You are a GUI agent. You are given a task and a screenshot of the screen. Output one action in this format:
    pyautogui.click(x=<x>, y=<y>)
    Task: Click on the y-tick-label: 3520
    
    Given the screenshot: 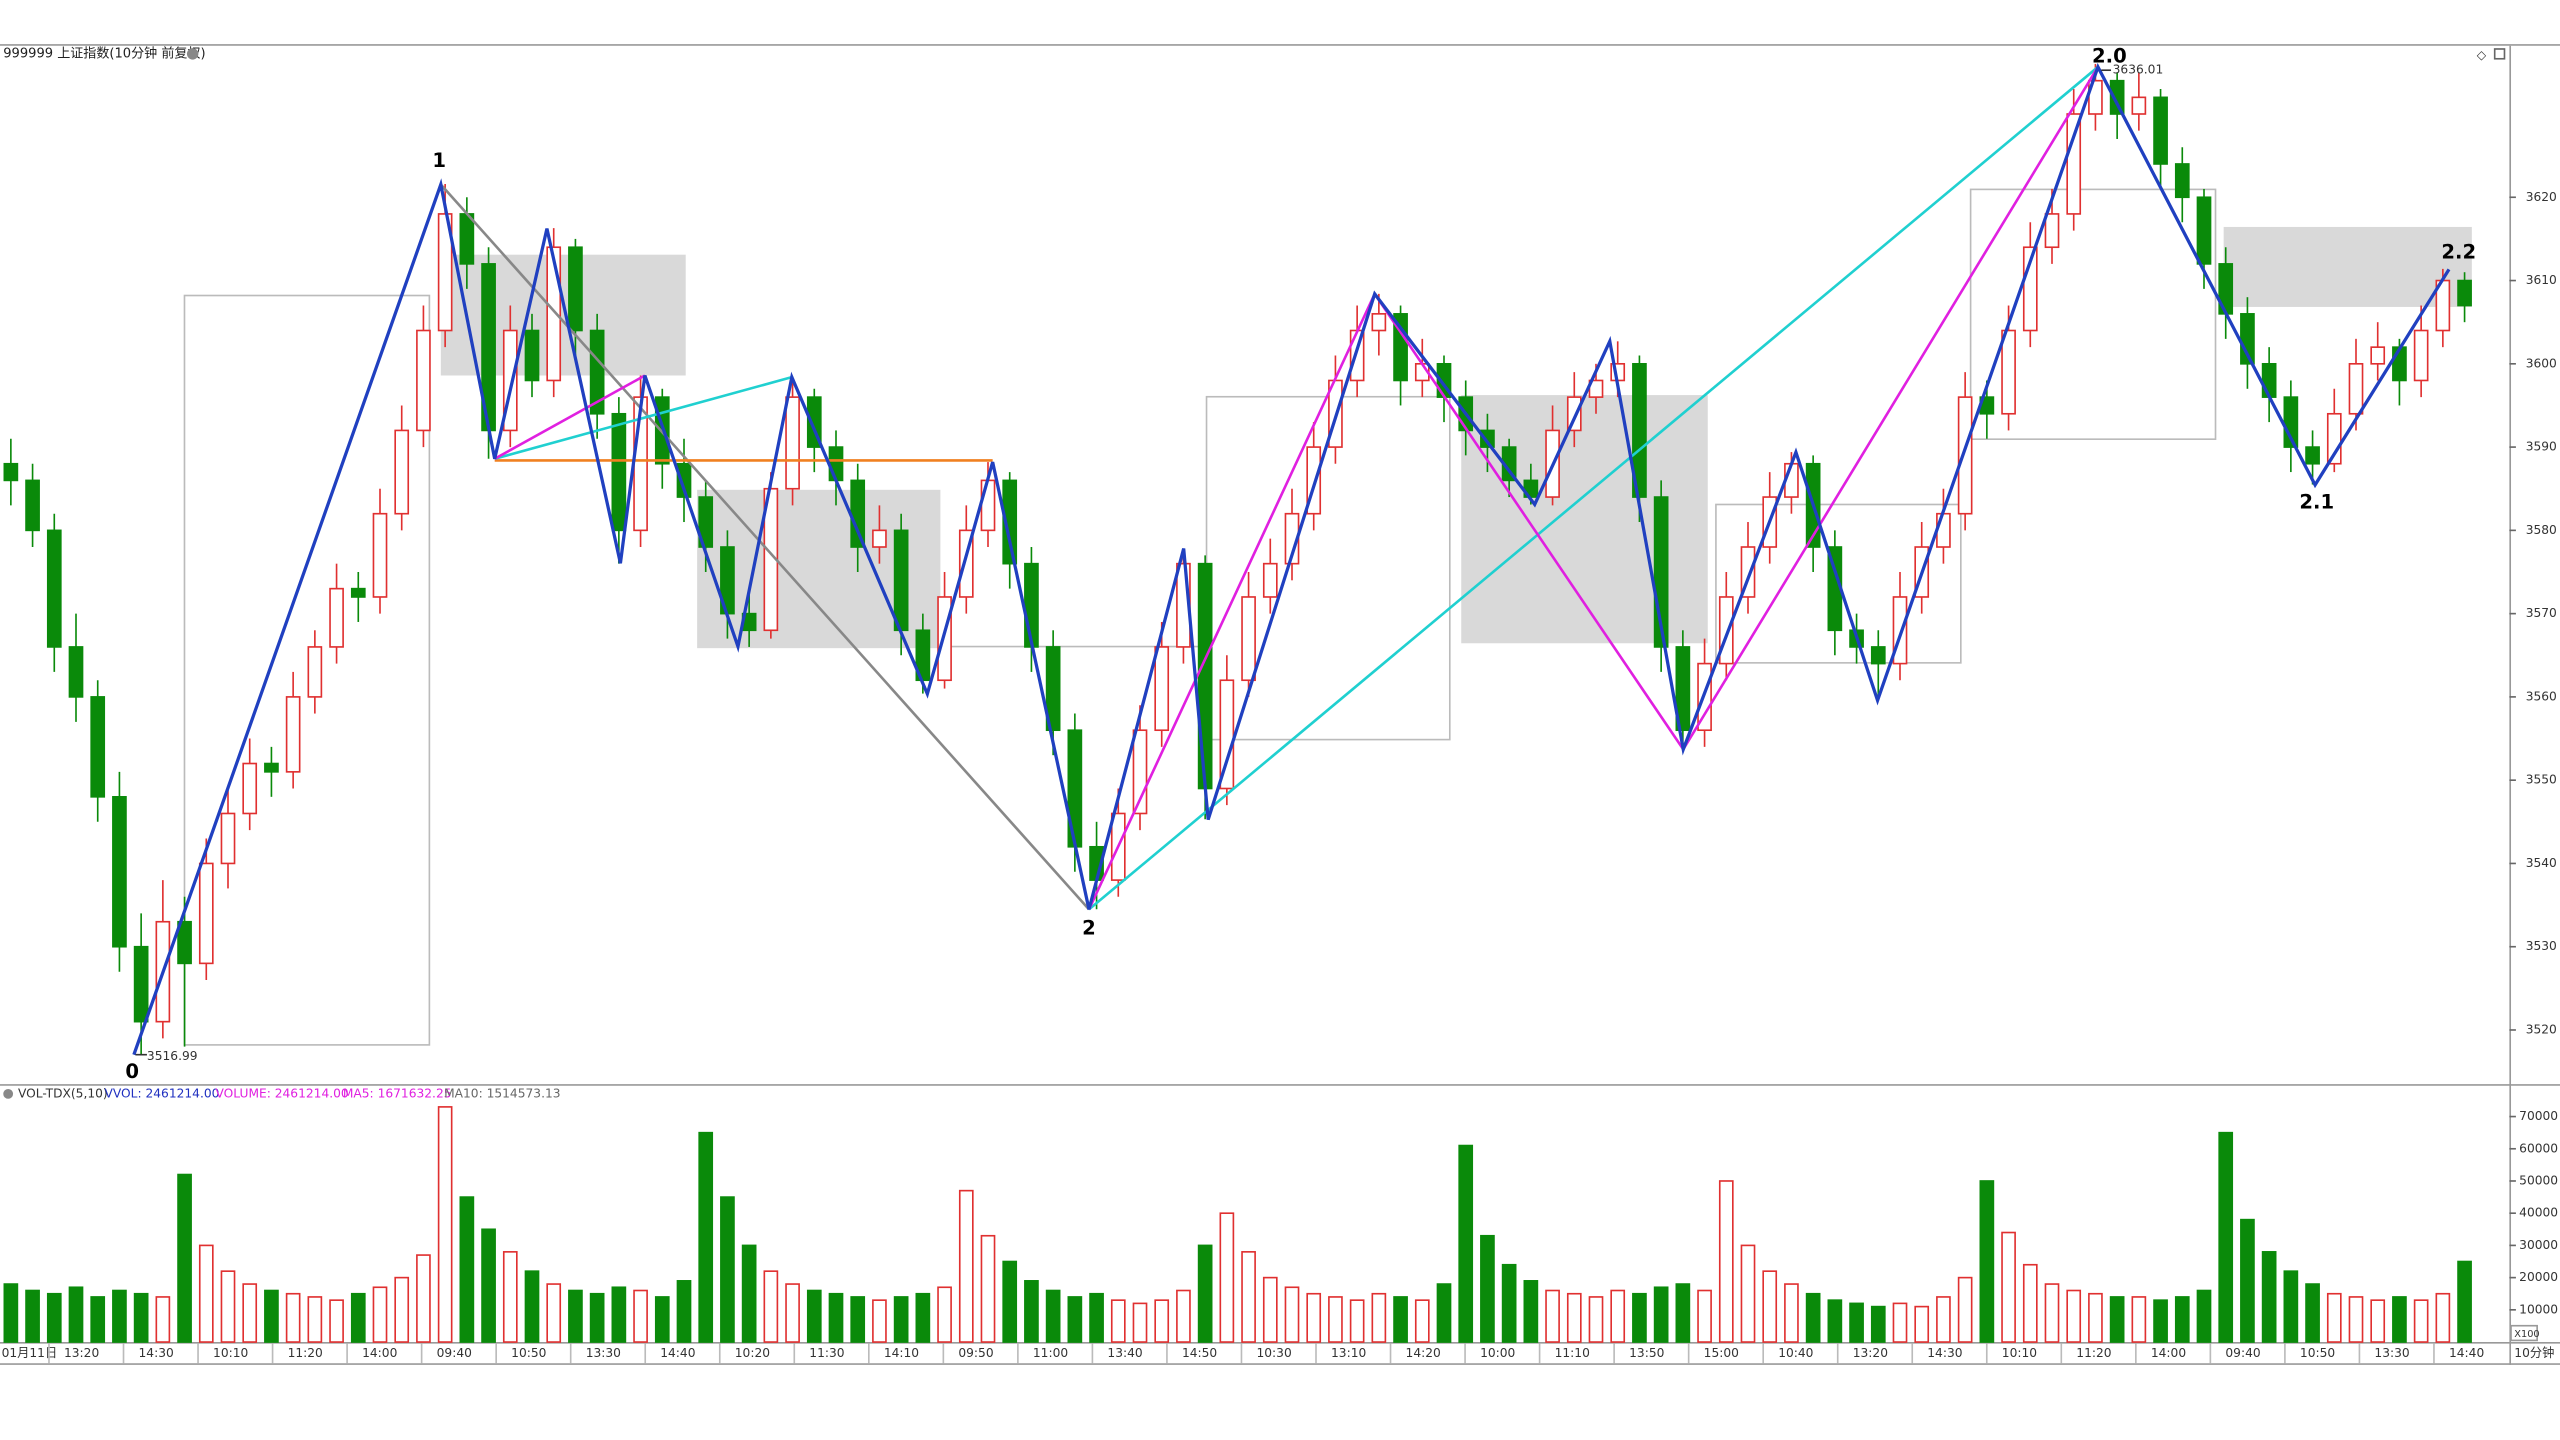 What is the action you would take?
    pyautogui.click(x=2541, y=1029)
    